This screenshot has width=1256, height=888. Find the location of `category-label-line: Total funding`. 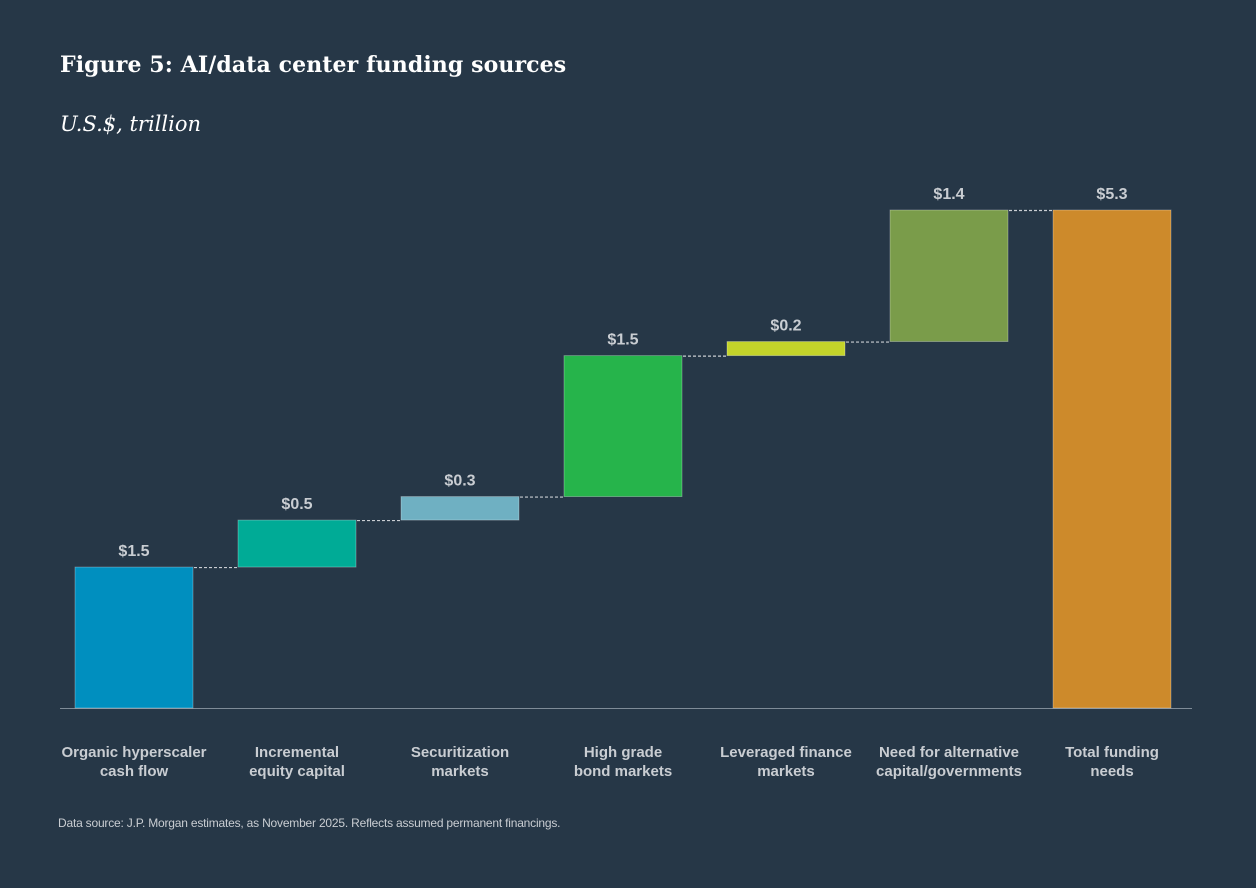

category-label-line: Total funding is located at coordinates (1112, 752).